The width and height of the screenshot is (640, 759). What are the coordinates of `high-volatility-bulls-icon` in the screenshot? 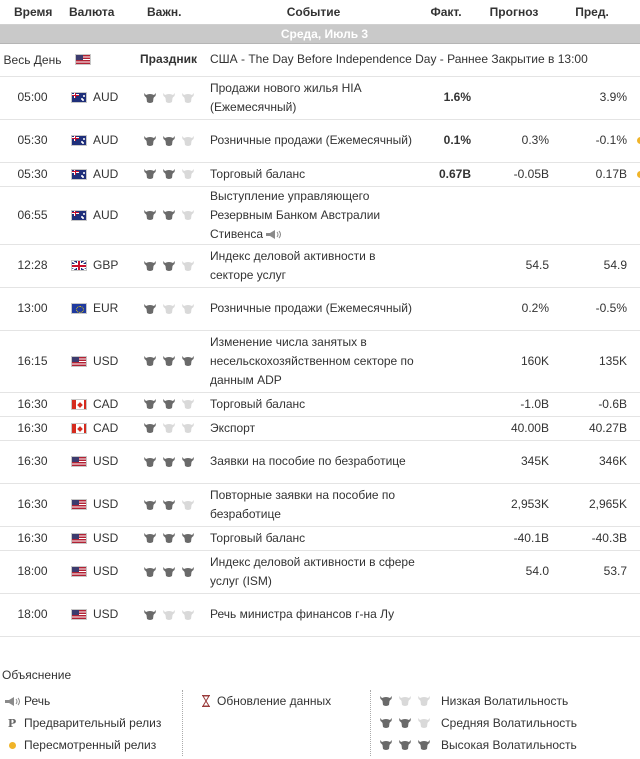 It's located at (410, 745).